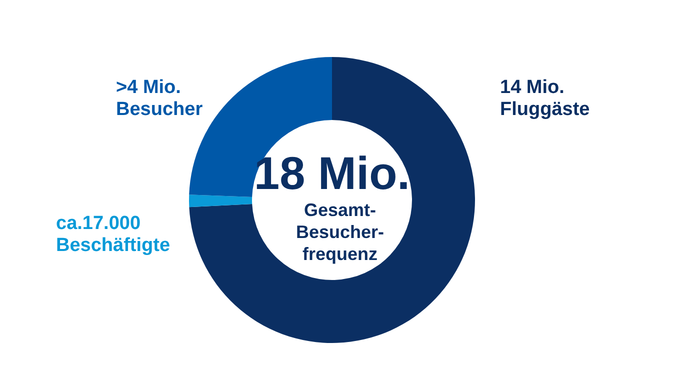 This screenshot has width=696, height=391. What do you see at coordinates (340, 232) in the screenshot?
I see `text: Gesamt- Besucher- frequenz` at bounding box center [340, 232].